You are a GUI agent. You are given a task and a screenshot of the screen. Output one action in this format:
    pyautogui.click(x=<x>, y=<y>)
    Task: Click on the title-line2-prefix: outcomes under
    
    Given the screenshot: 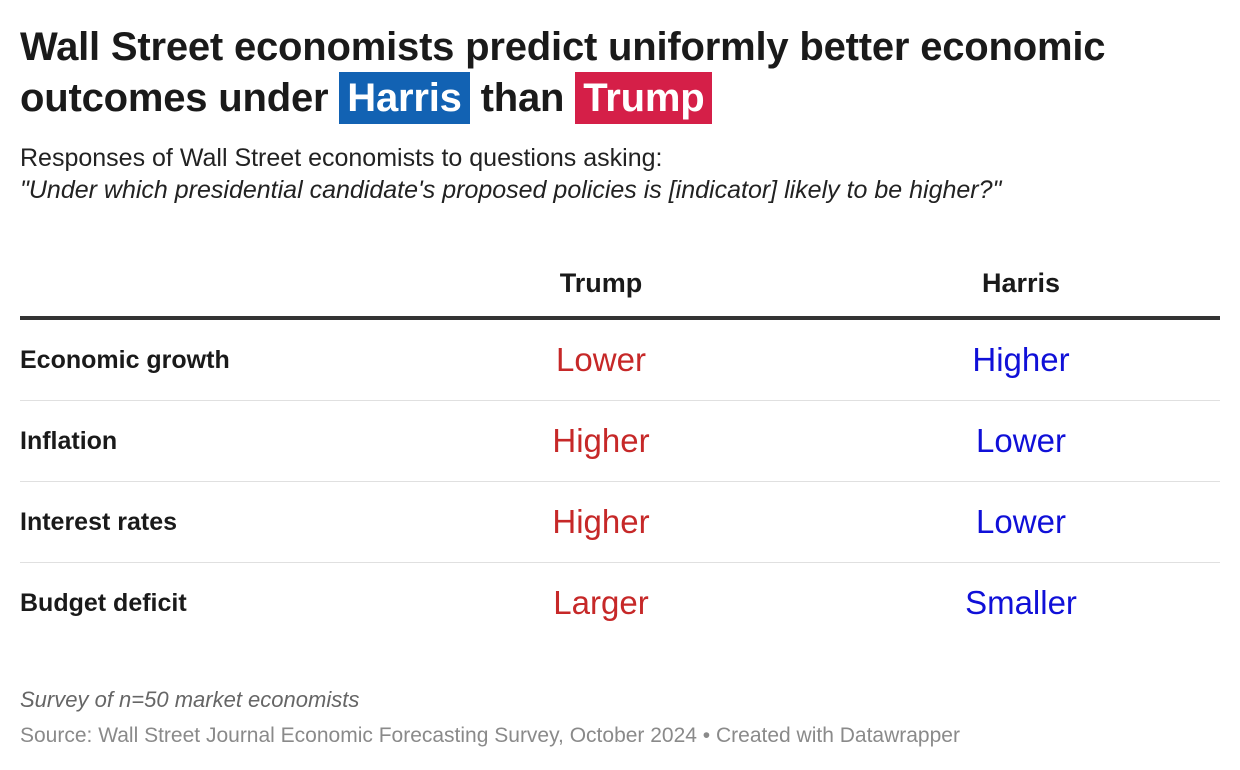 What is the action you would take?
    pyautogui.click(x=174, y=98)
    